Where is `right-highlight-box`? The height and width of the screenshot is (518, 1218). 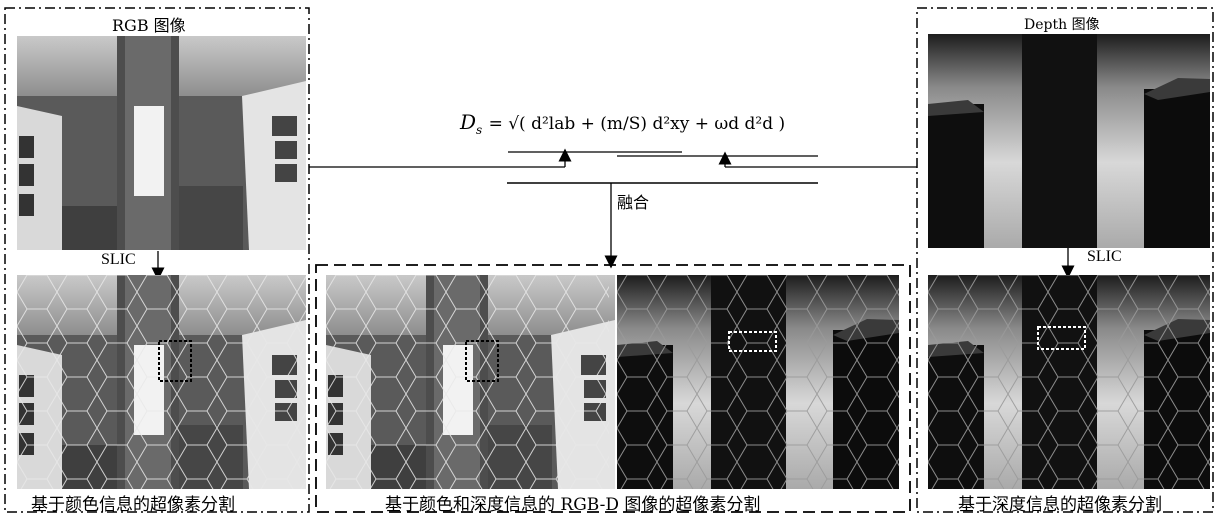
right-highlight-box is located at coordinates (1061, 338).